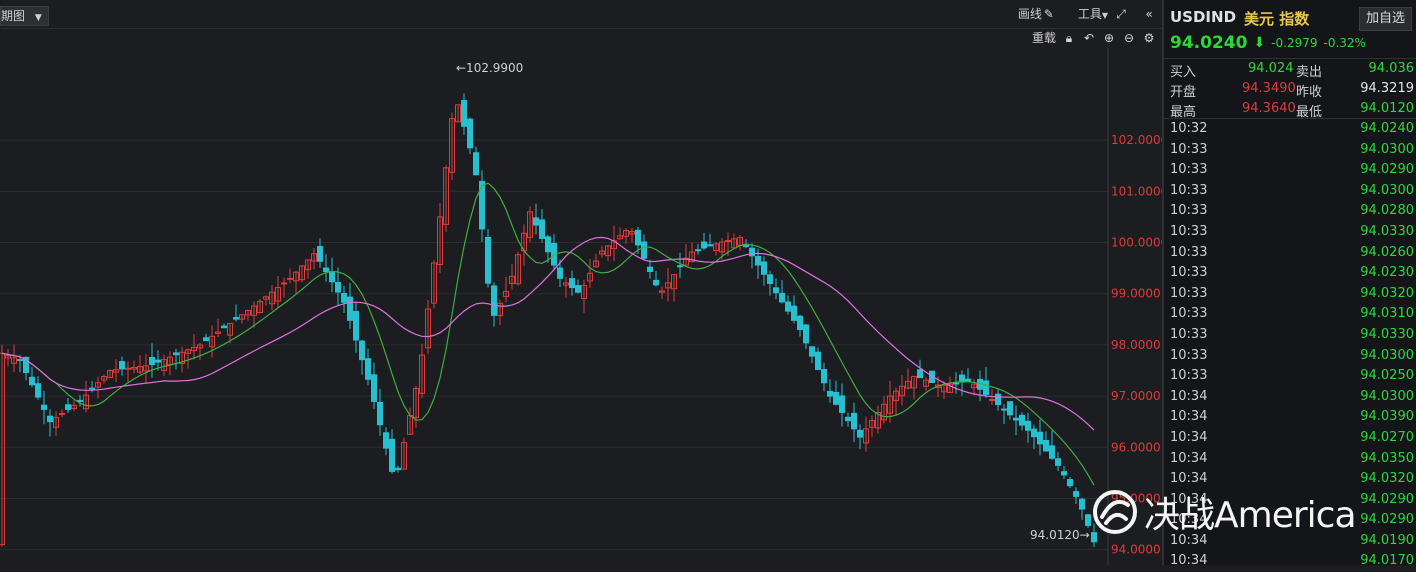 The image size is (1416, 572). What do you see at coordinates (1385, 19) in the screenshot?
I see `add-favorite-button: 加自选` at bounding box center [1385, 19].